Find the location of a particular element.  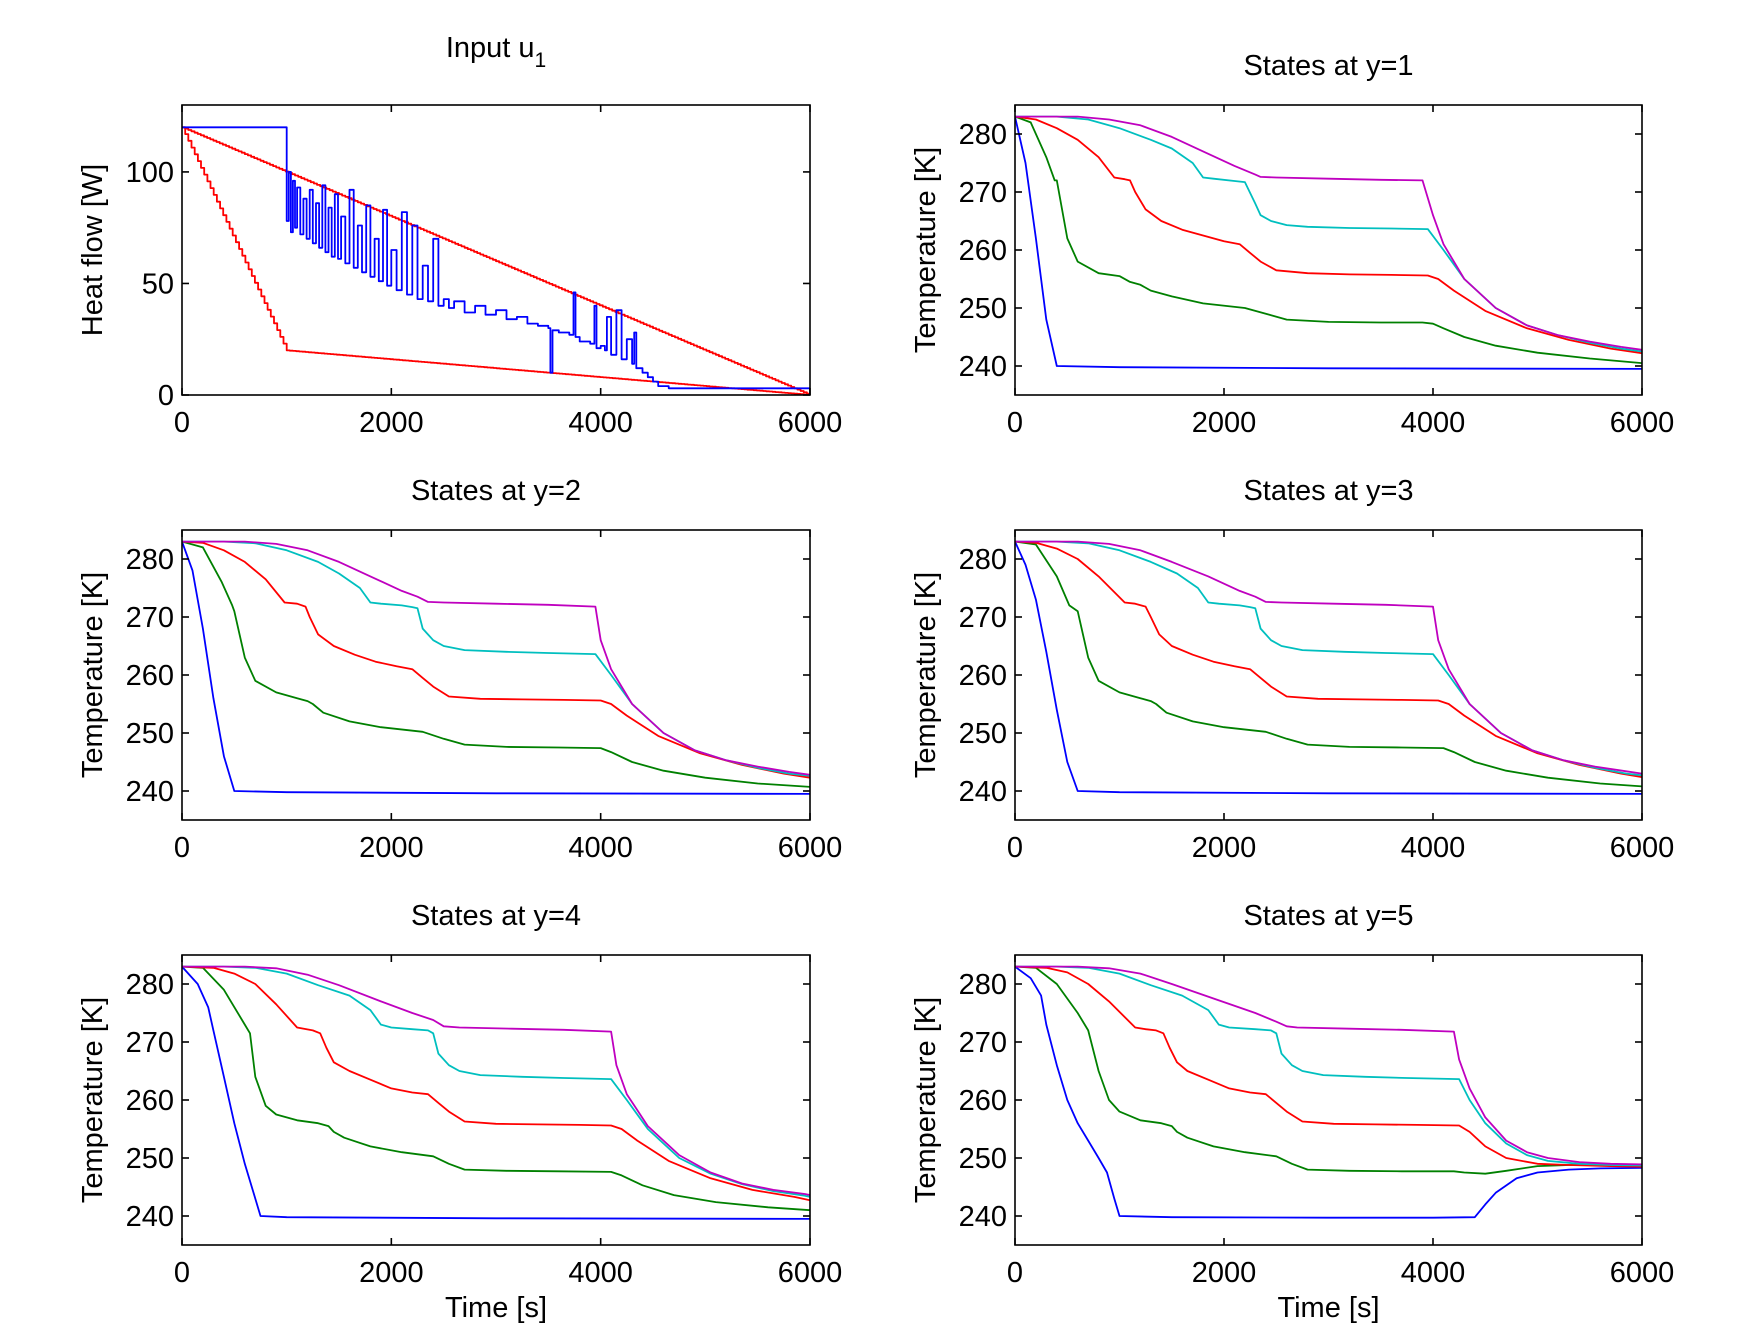

y-axis-label: Heat flow [W] is located at coordinates (93, 250).